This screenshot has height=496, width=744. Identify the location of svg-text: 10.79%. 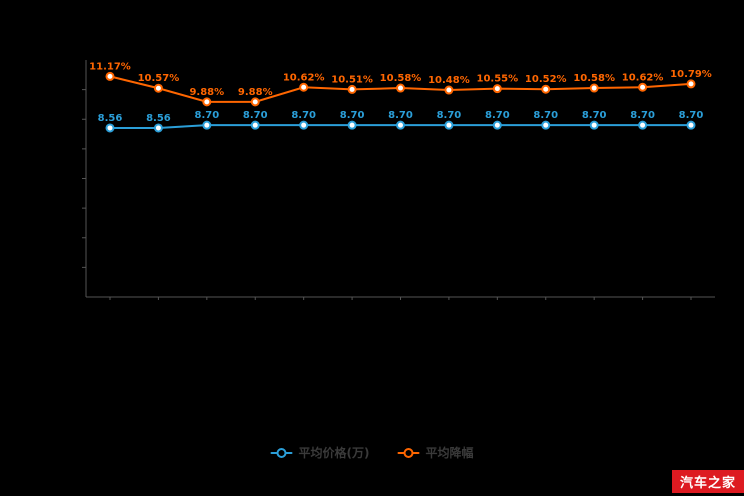
(691, 74).